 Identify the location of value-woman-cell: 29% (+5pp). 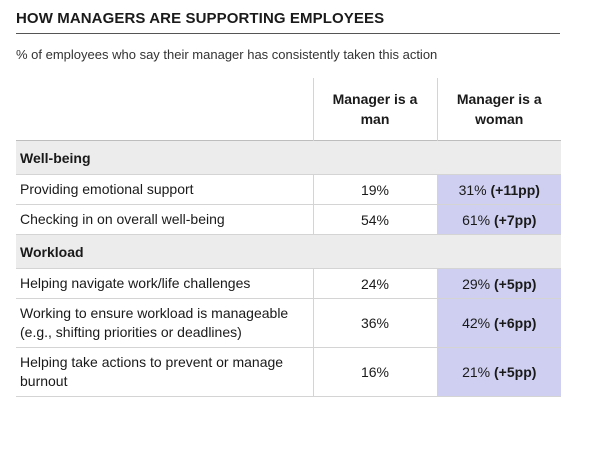
(498, 283).